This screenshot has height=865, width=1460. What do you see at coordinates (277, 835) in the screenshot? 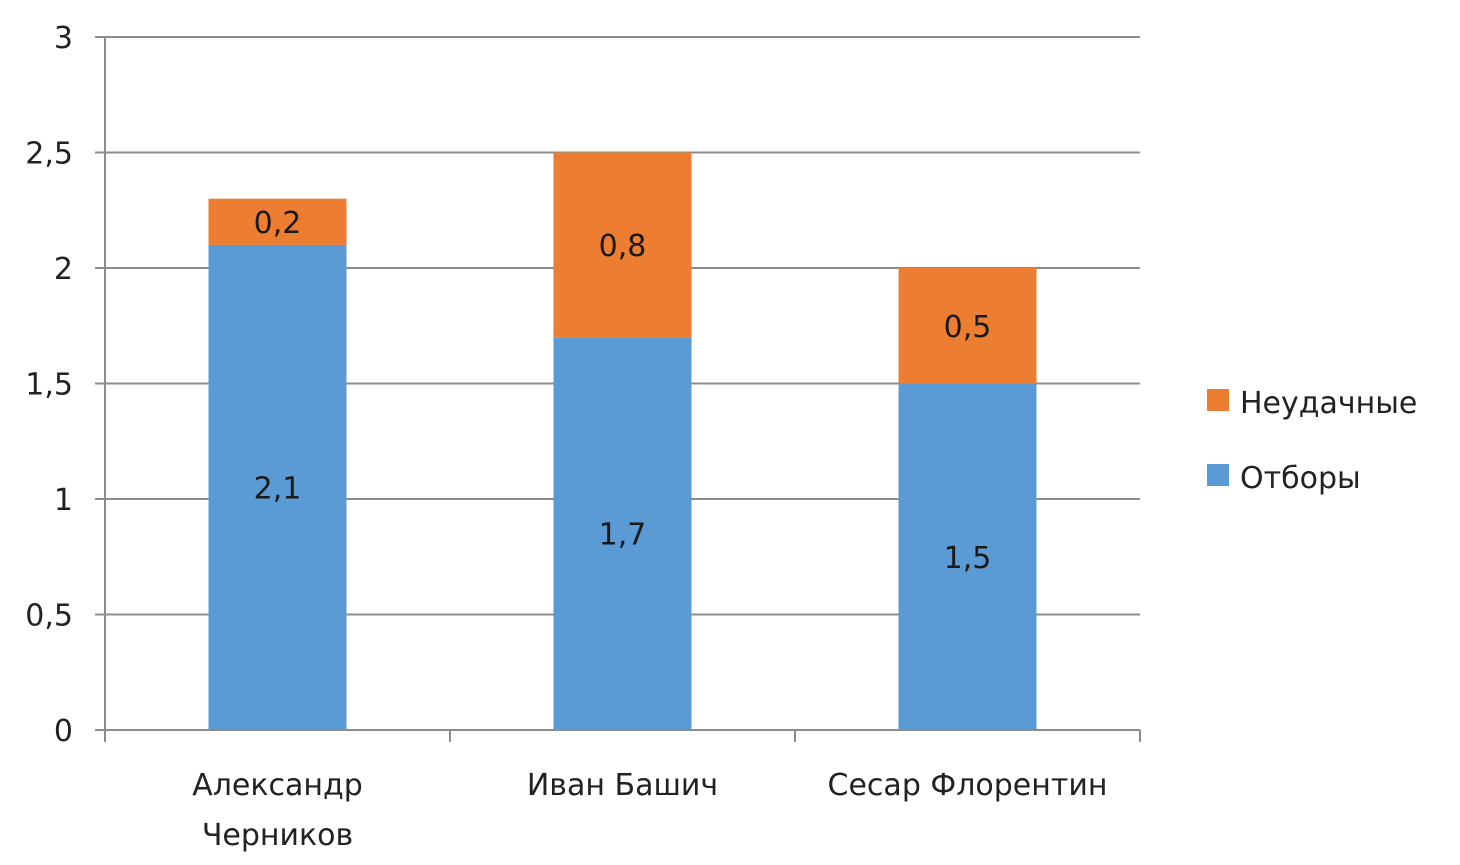
I see `x-category-label: Черников` at bounding box center [277, 835].